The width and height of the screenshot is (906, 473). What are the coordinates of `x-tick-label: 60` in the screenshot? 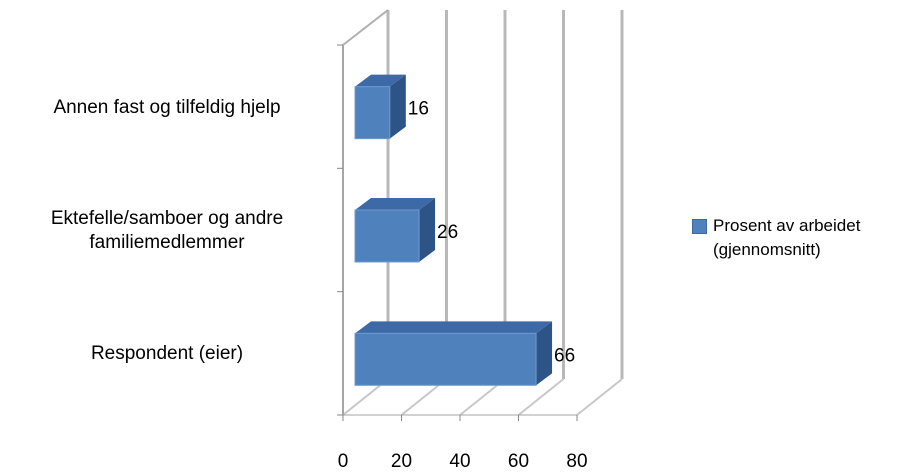 It's located at (518, 461).